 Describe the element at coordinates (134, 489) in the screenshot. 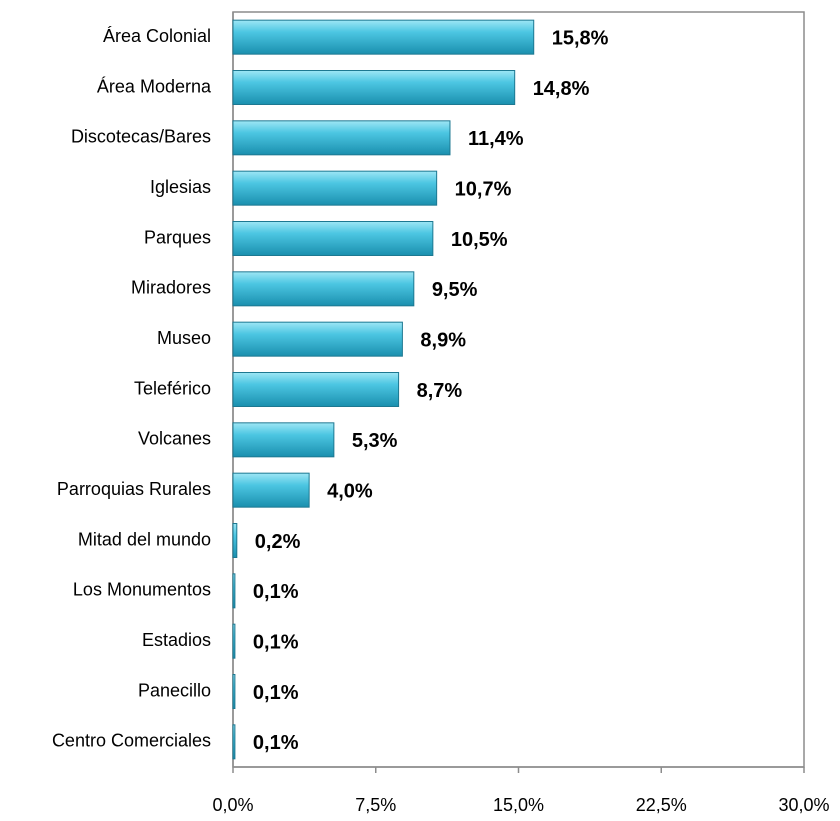

I see `y-tick-label: Parroquias Rurales` at that location.